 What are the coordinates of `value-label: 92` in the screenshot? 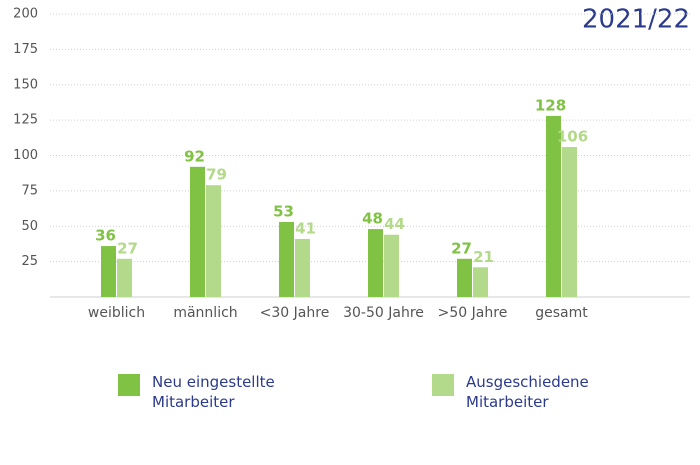 It's located at (194, 156).